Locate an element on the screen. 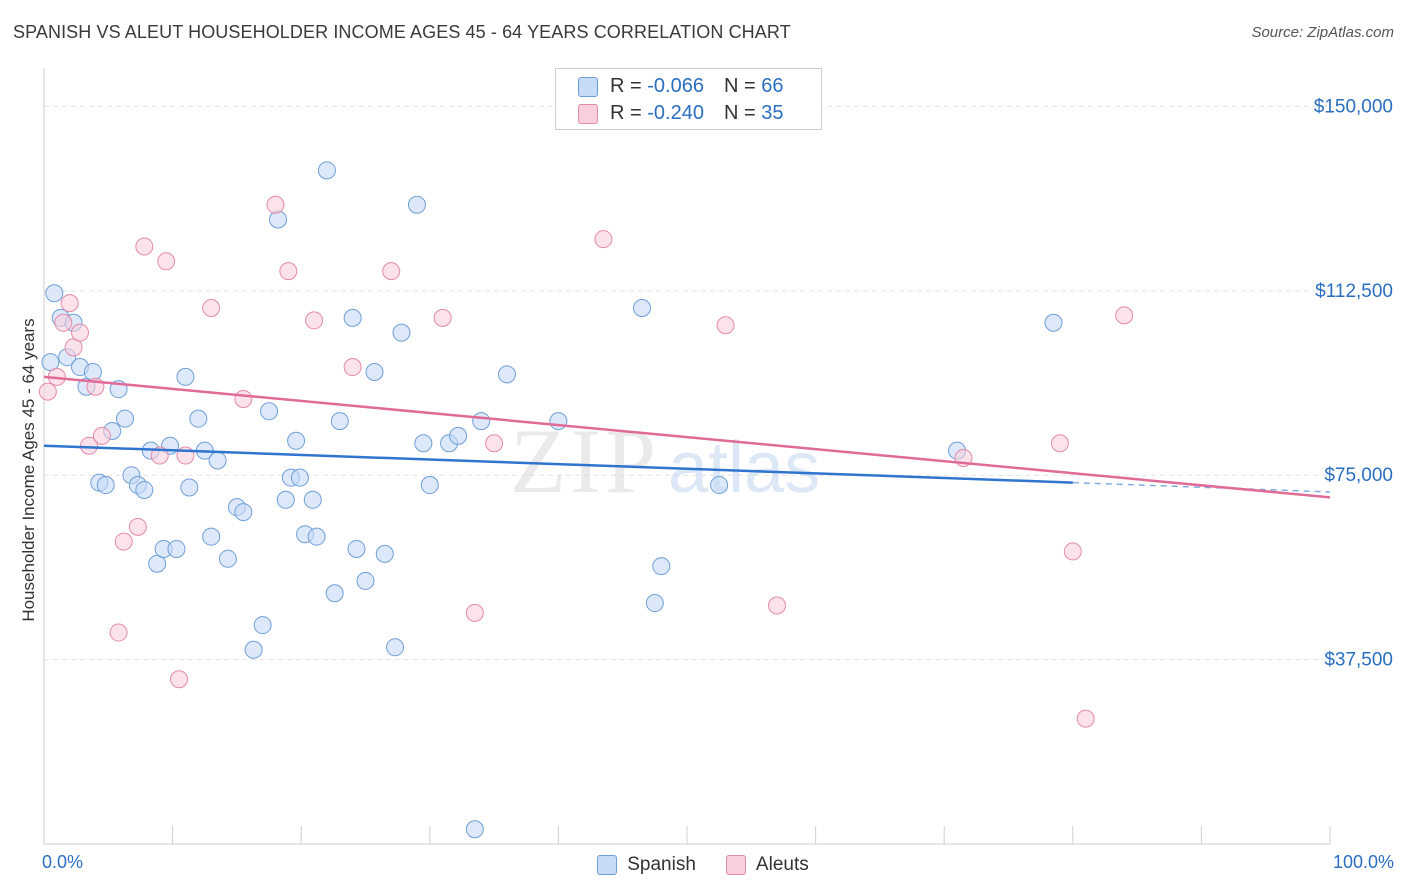 The width and height of the screenshot is (1406, 892). y-tick-label: $112,500 is located at coordinates (1354, 291).